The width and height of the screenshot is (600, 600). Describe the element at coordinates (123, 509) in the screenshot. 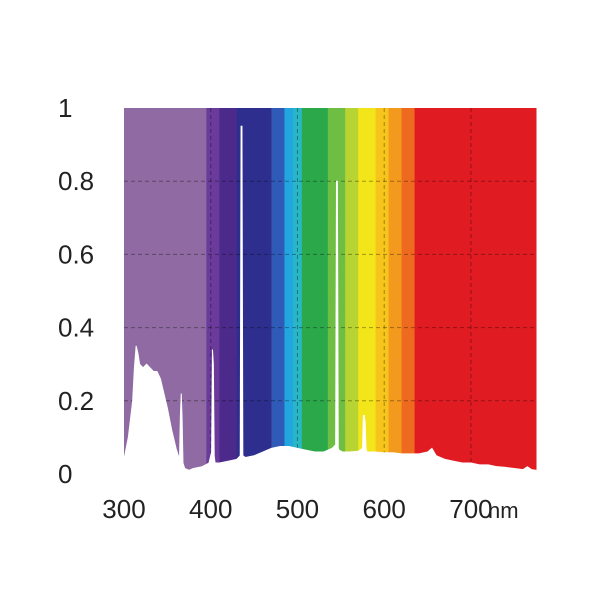

I see `x-tick-label: 300` at that location.